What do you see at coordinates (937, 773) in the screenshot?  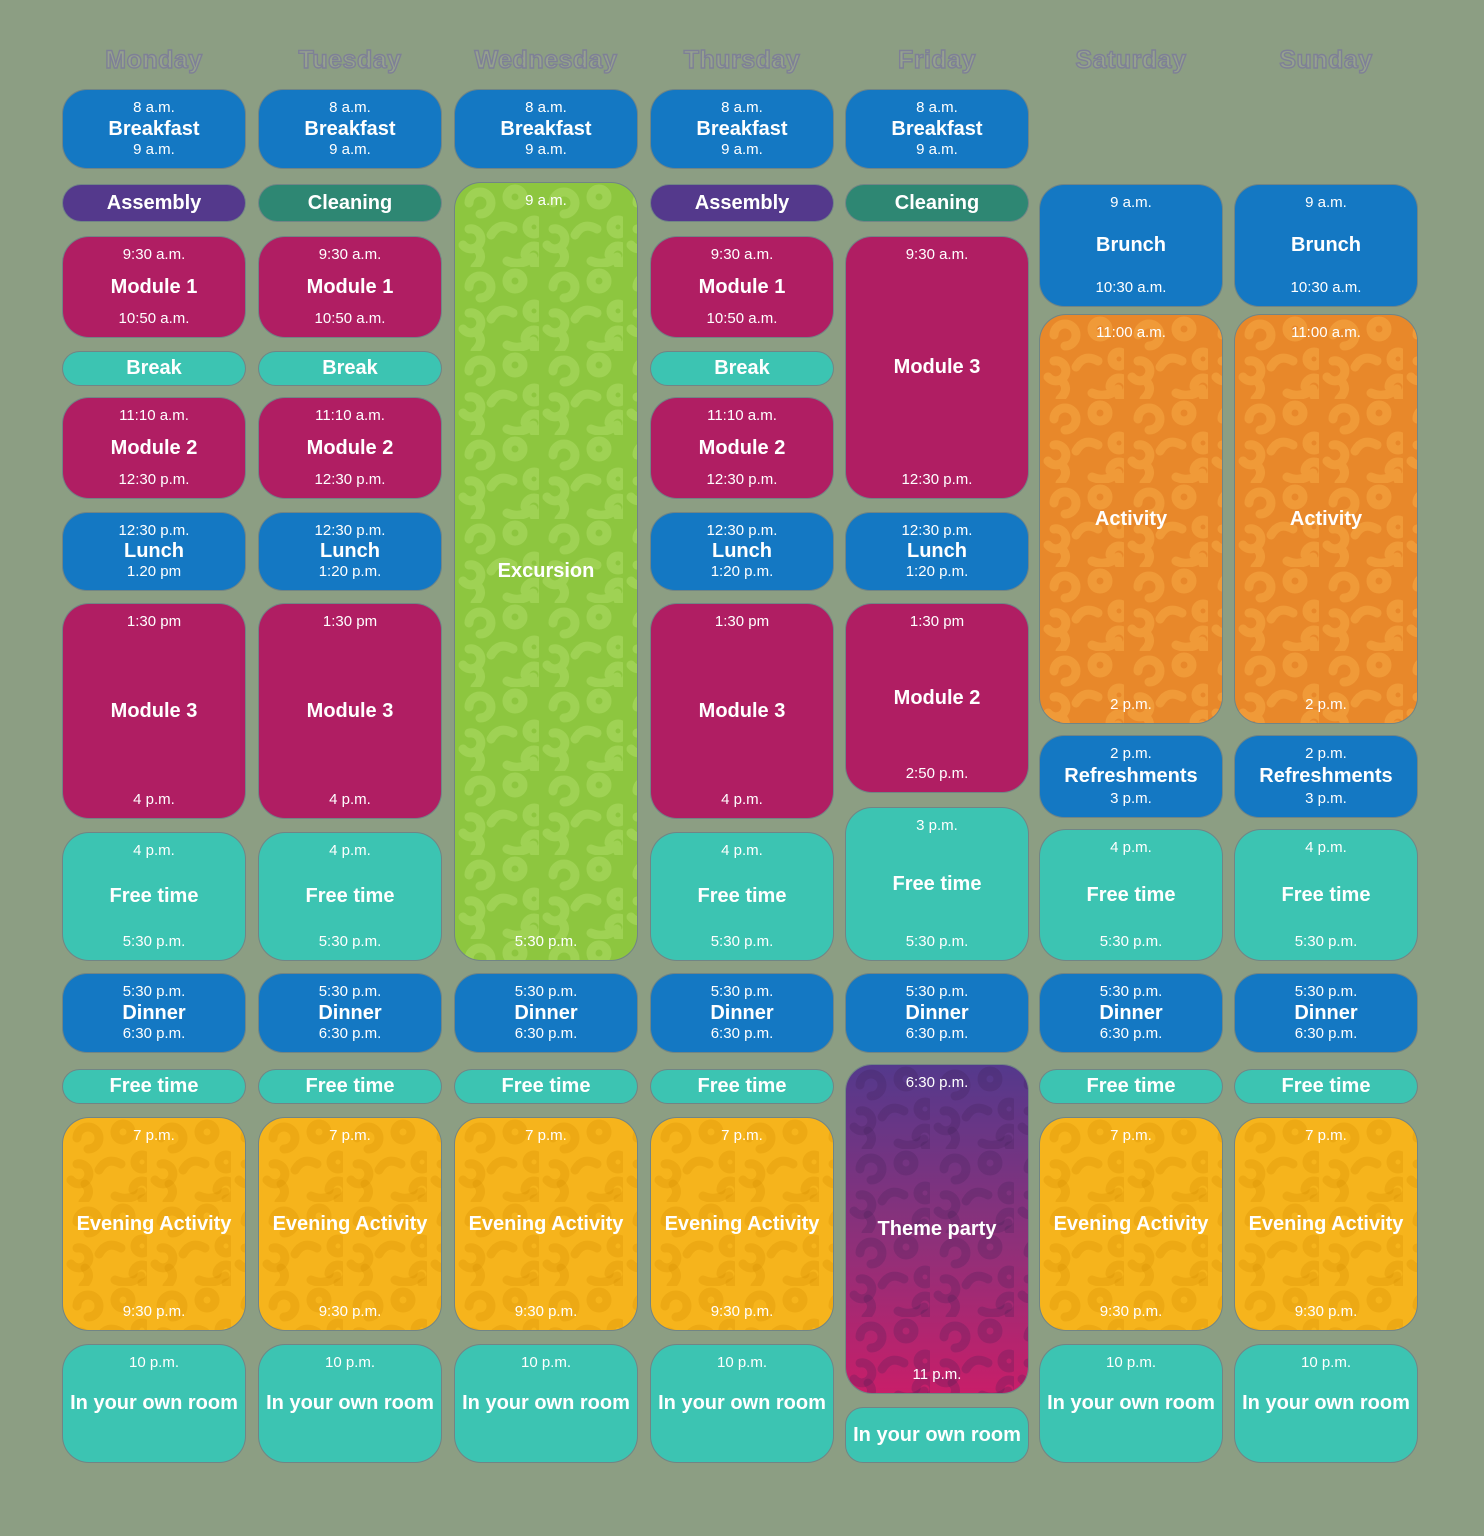 I see `event-end-time: 2:50 p.m.` at bounding box center [937, 773].